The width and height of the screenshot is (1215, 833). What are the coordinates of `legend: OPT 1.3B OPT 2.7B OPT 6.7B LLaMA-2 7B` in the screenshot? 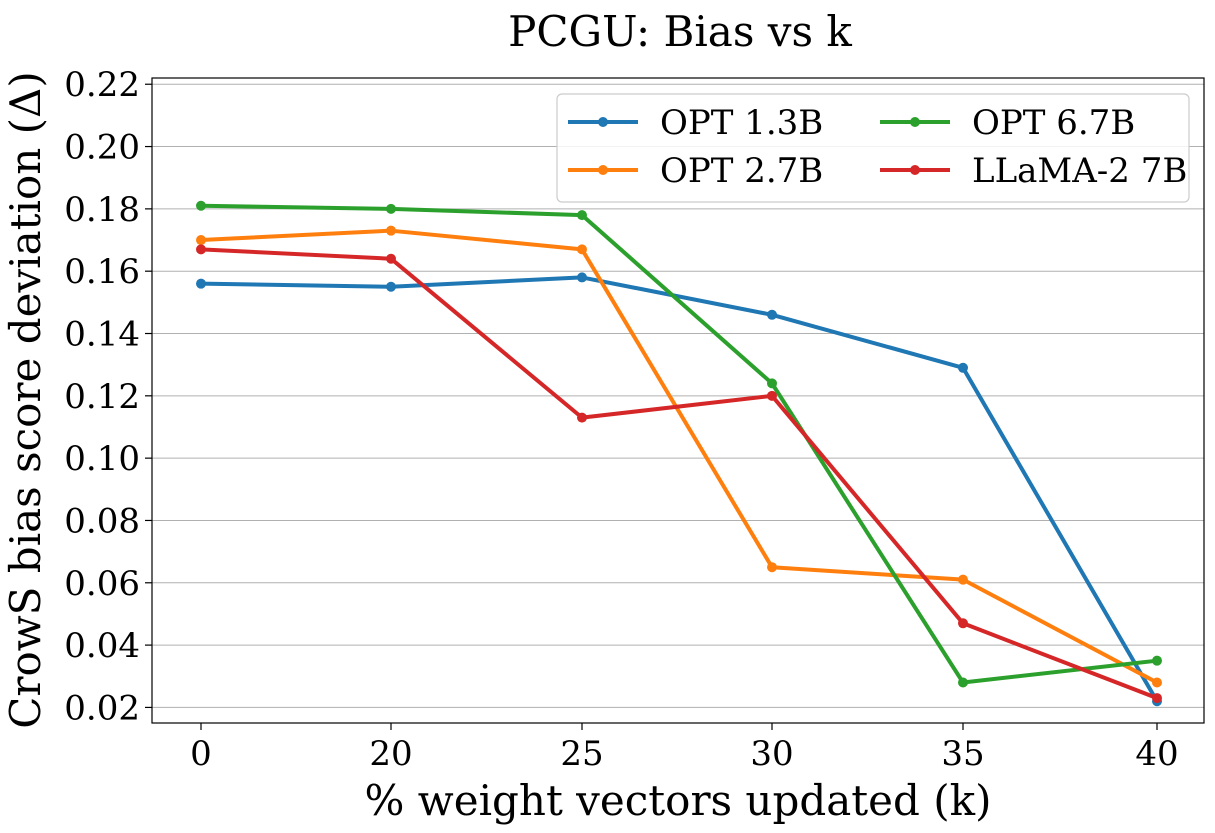 It's located at (873, 148).